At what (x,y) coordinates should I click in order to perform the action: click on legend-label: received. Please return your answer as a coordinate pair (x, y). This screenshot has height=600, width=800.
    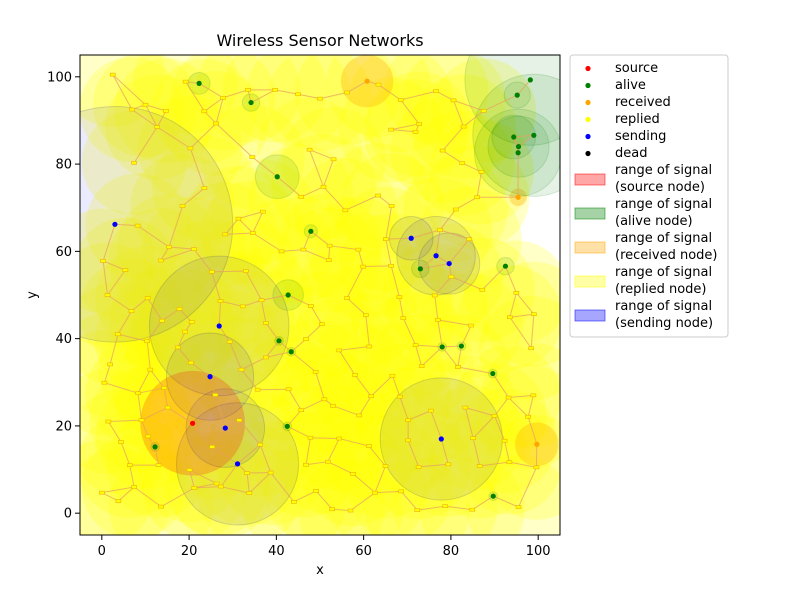
    Looking at the image, I should click on (643, 102).